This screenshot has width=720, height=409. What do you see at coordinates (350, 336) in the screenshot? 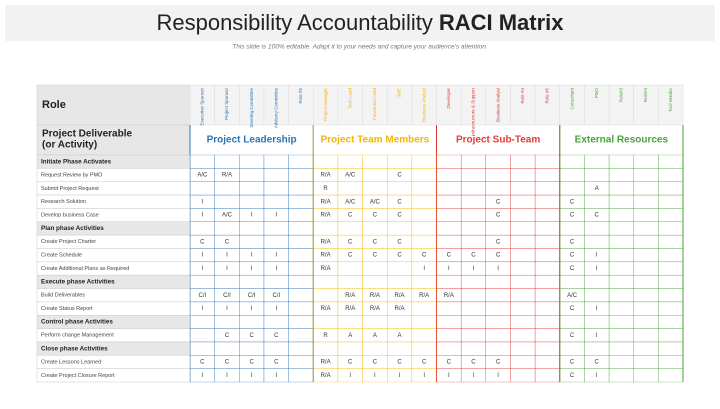
I see `raci-value: A` at bounding box center [350, 336].